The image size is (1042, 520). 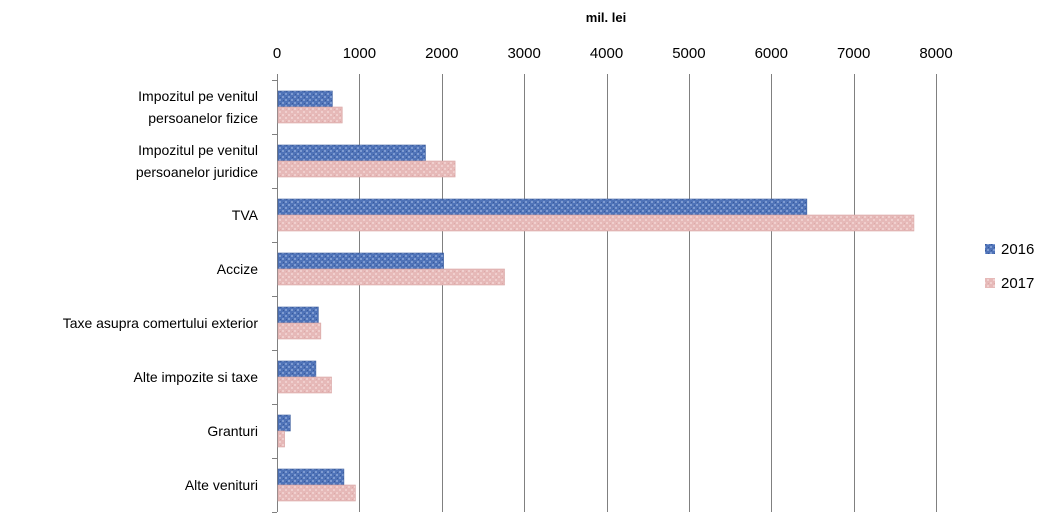 I want to click on category-label: TVA, so click(x=245, y=215).